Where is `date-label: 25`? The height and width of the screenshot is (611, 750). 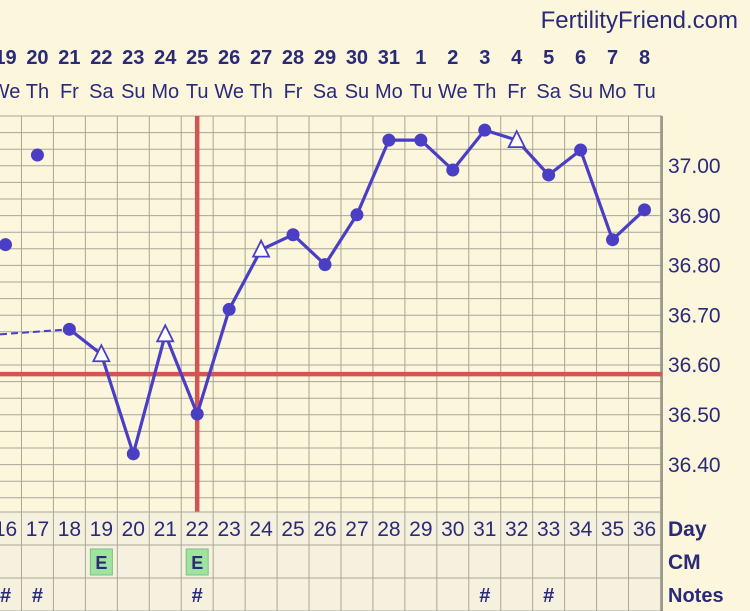 date-label: 25 is located at coordinates (197, 58).